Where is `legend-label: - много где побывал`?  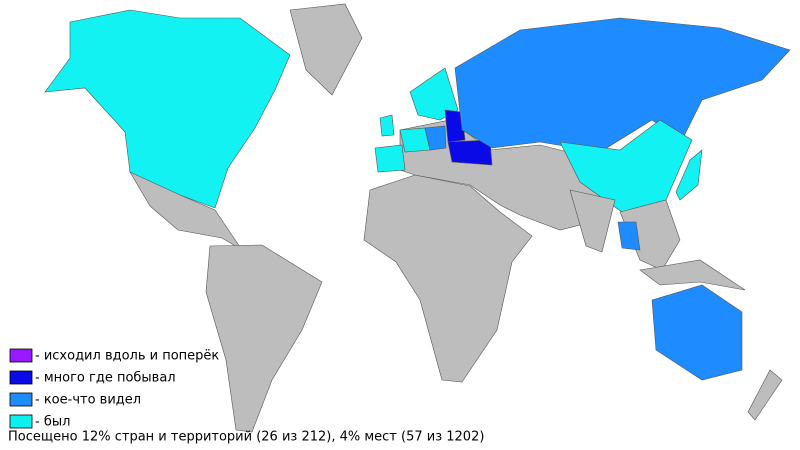
legend-label: - много где побывал is located at coordinates (105, 378).